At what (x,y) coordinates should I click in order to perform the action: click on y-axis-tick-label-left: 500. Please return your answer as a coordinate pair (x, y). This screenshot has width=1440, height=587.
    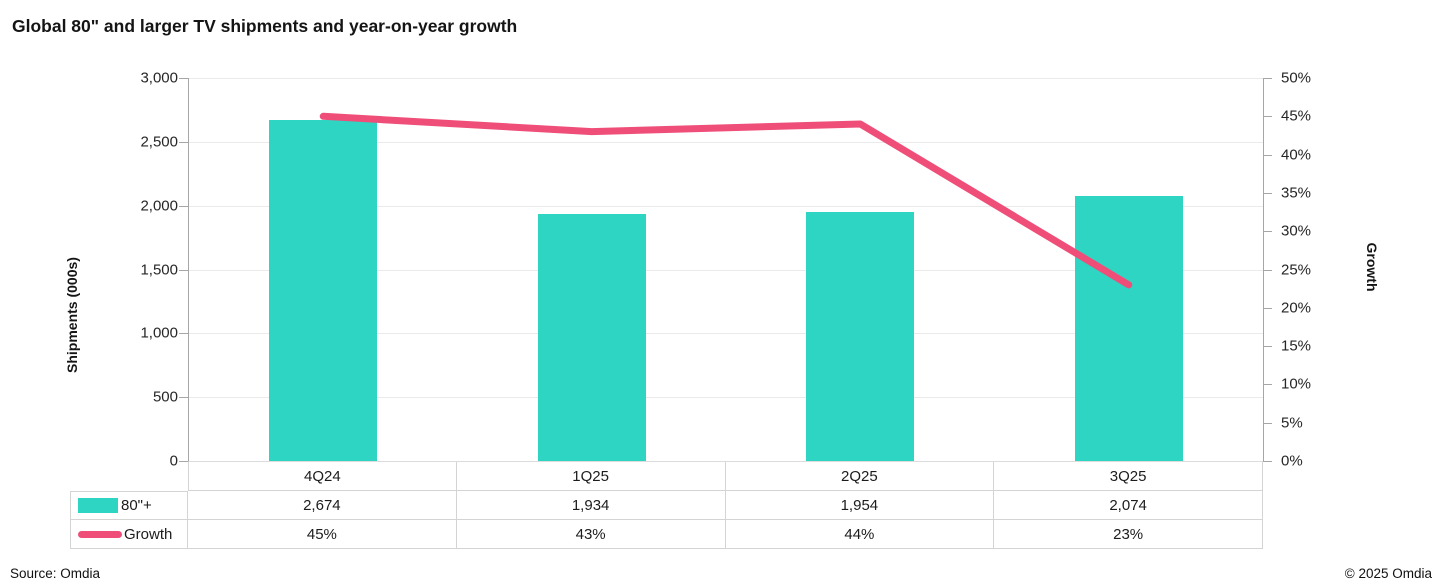
    Looking at the image, I should click on (165, 397).